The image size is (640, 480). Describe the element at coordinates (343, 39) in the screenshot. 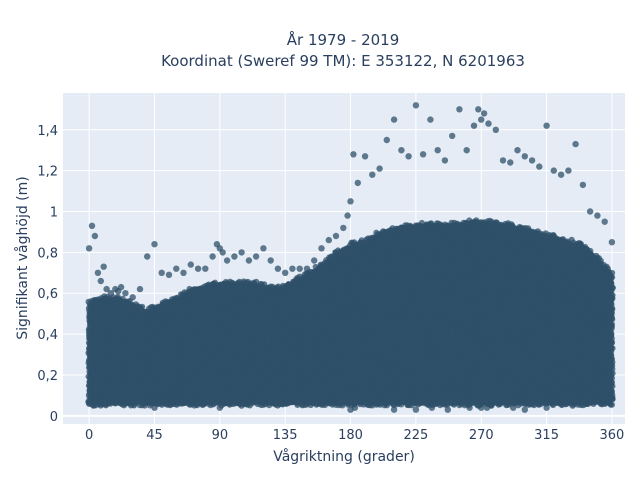

I see `chart-title-line1: År 1979 - 2019` at that location.